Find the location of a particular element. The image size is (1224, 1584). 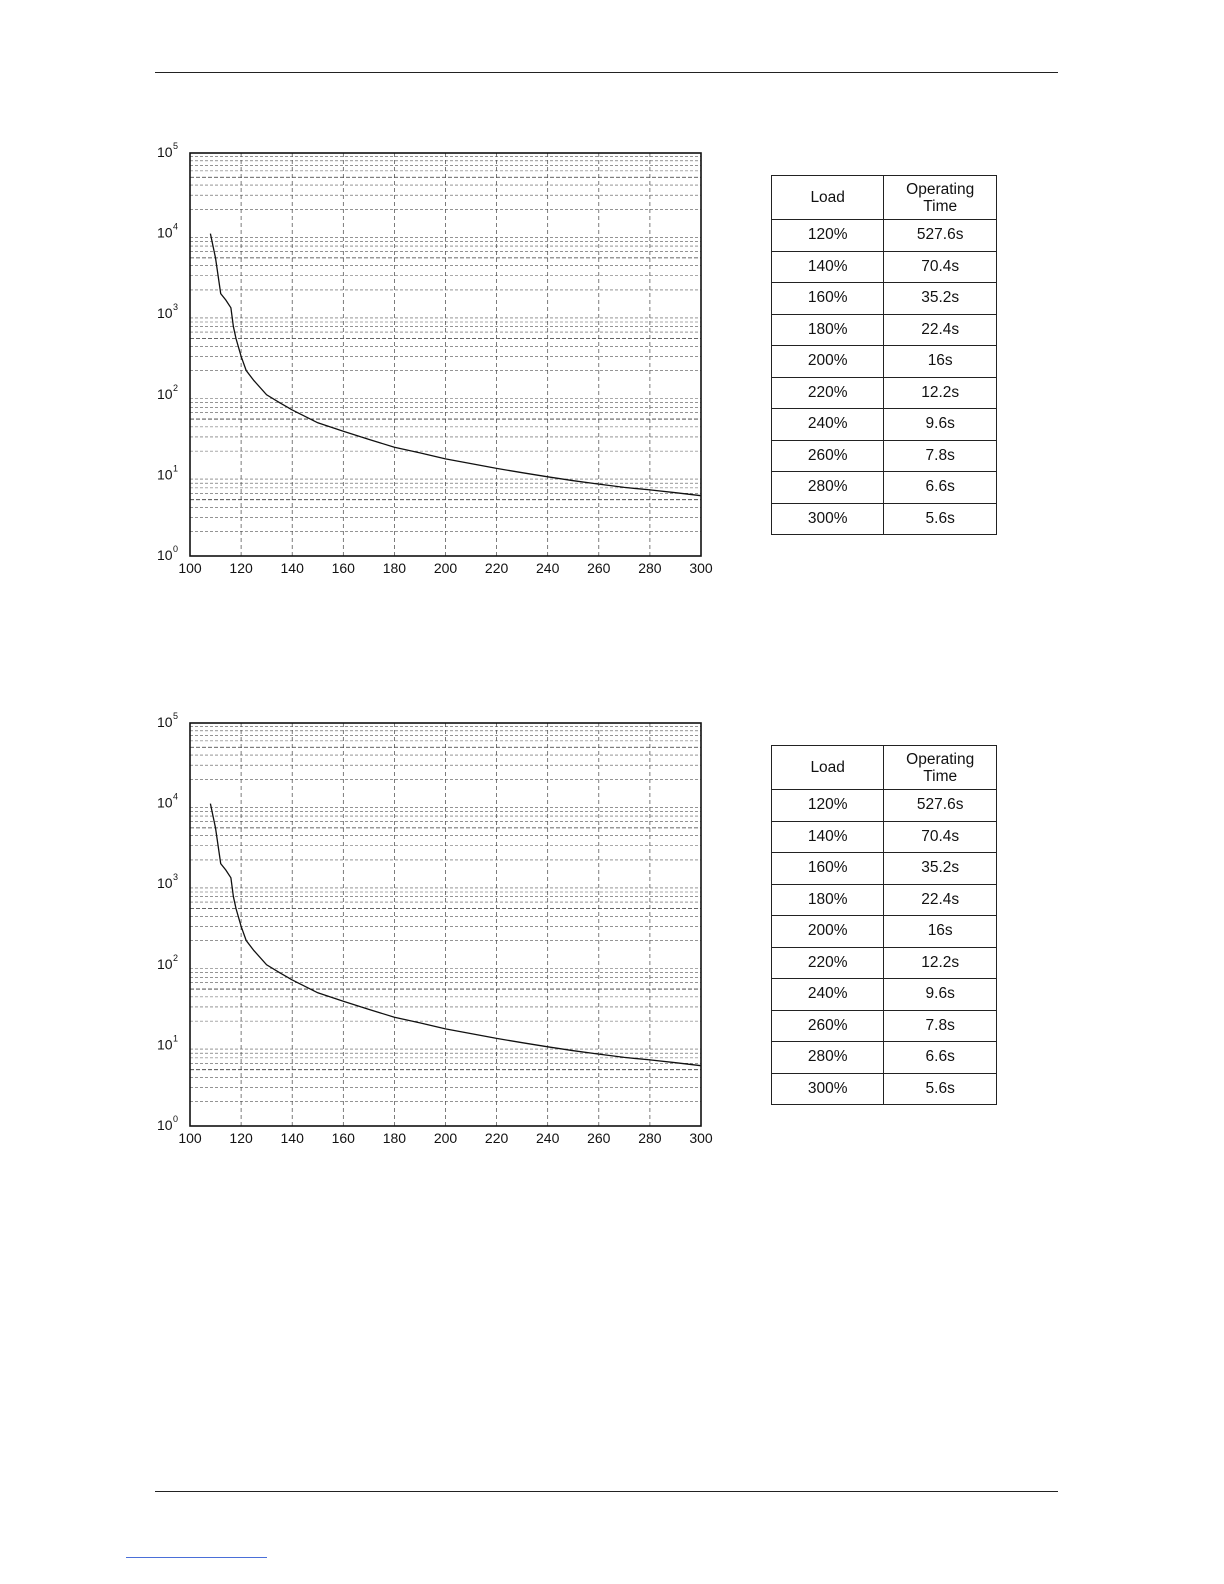

x-tick-label: 260 is located at coordinates (599, 1138).